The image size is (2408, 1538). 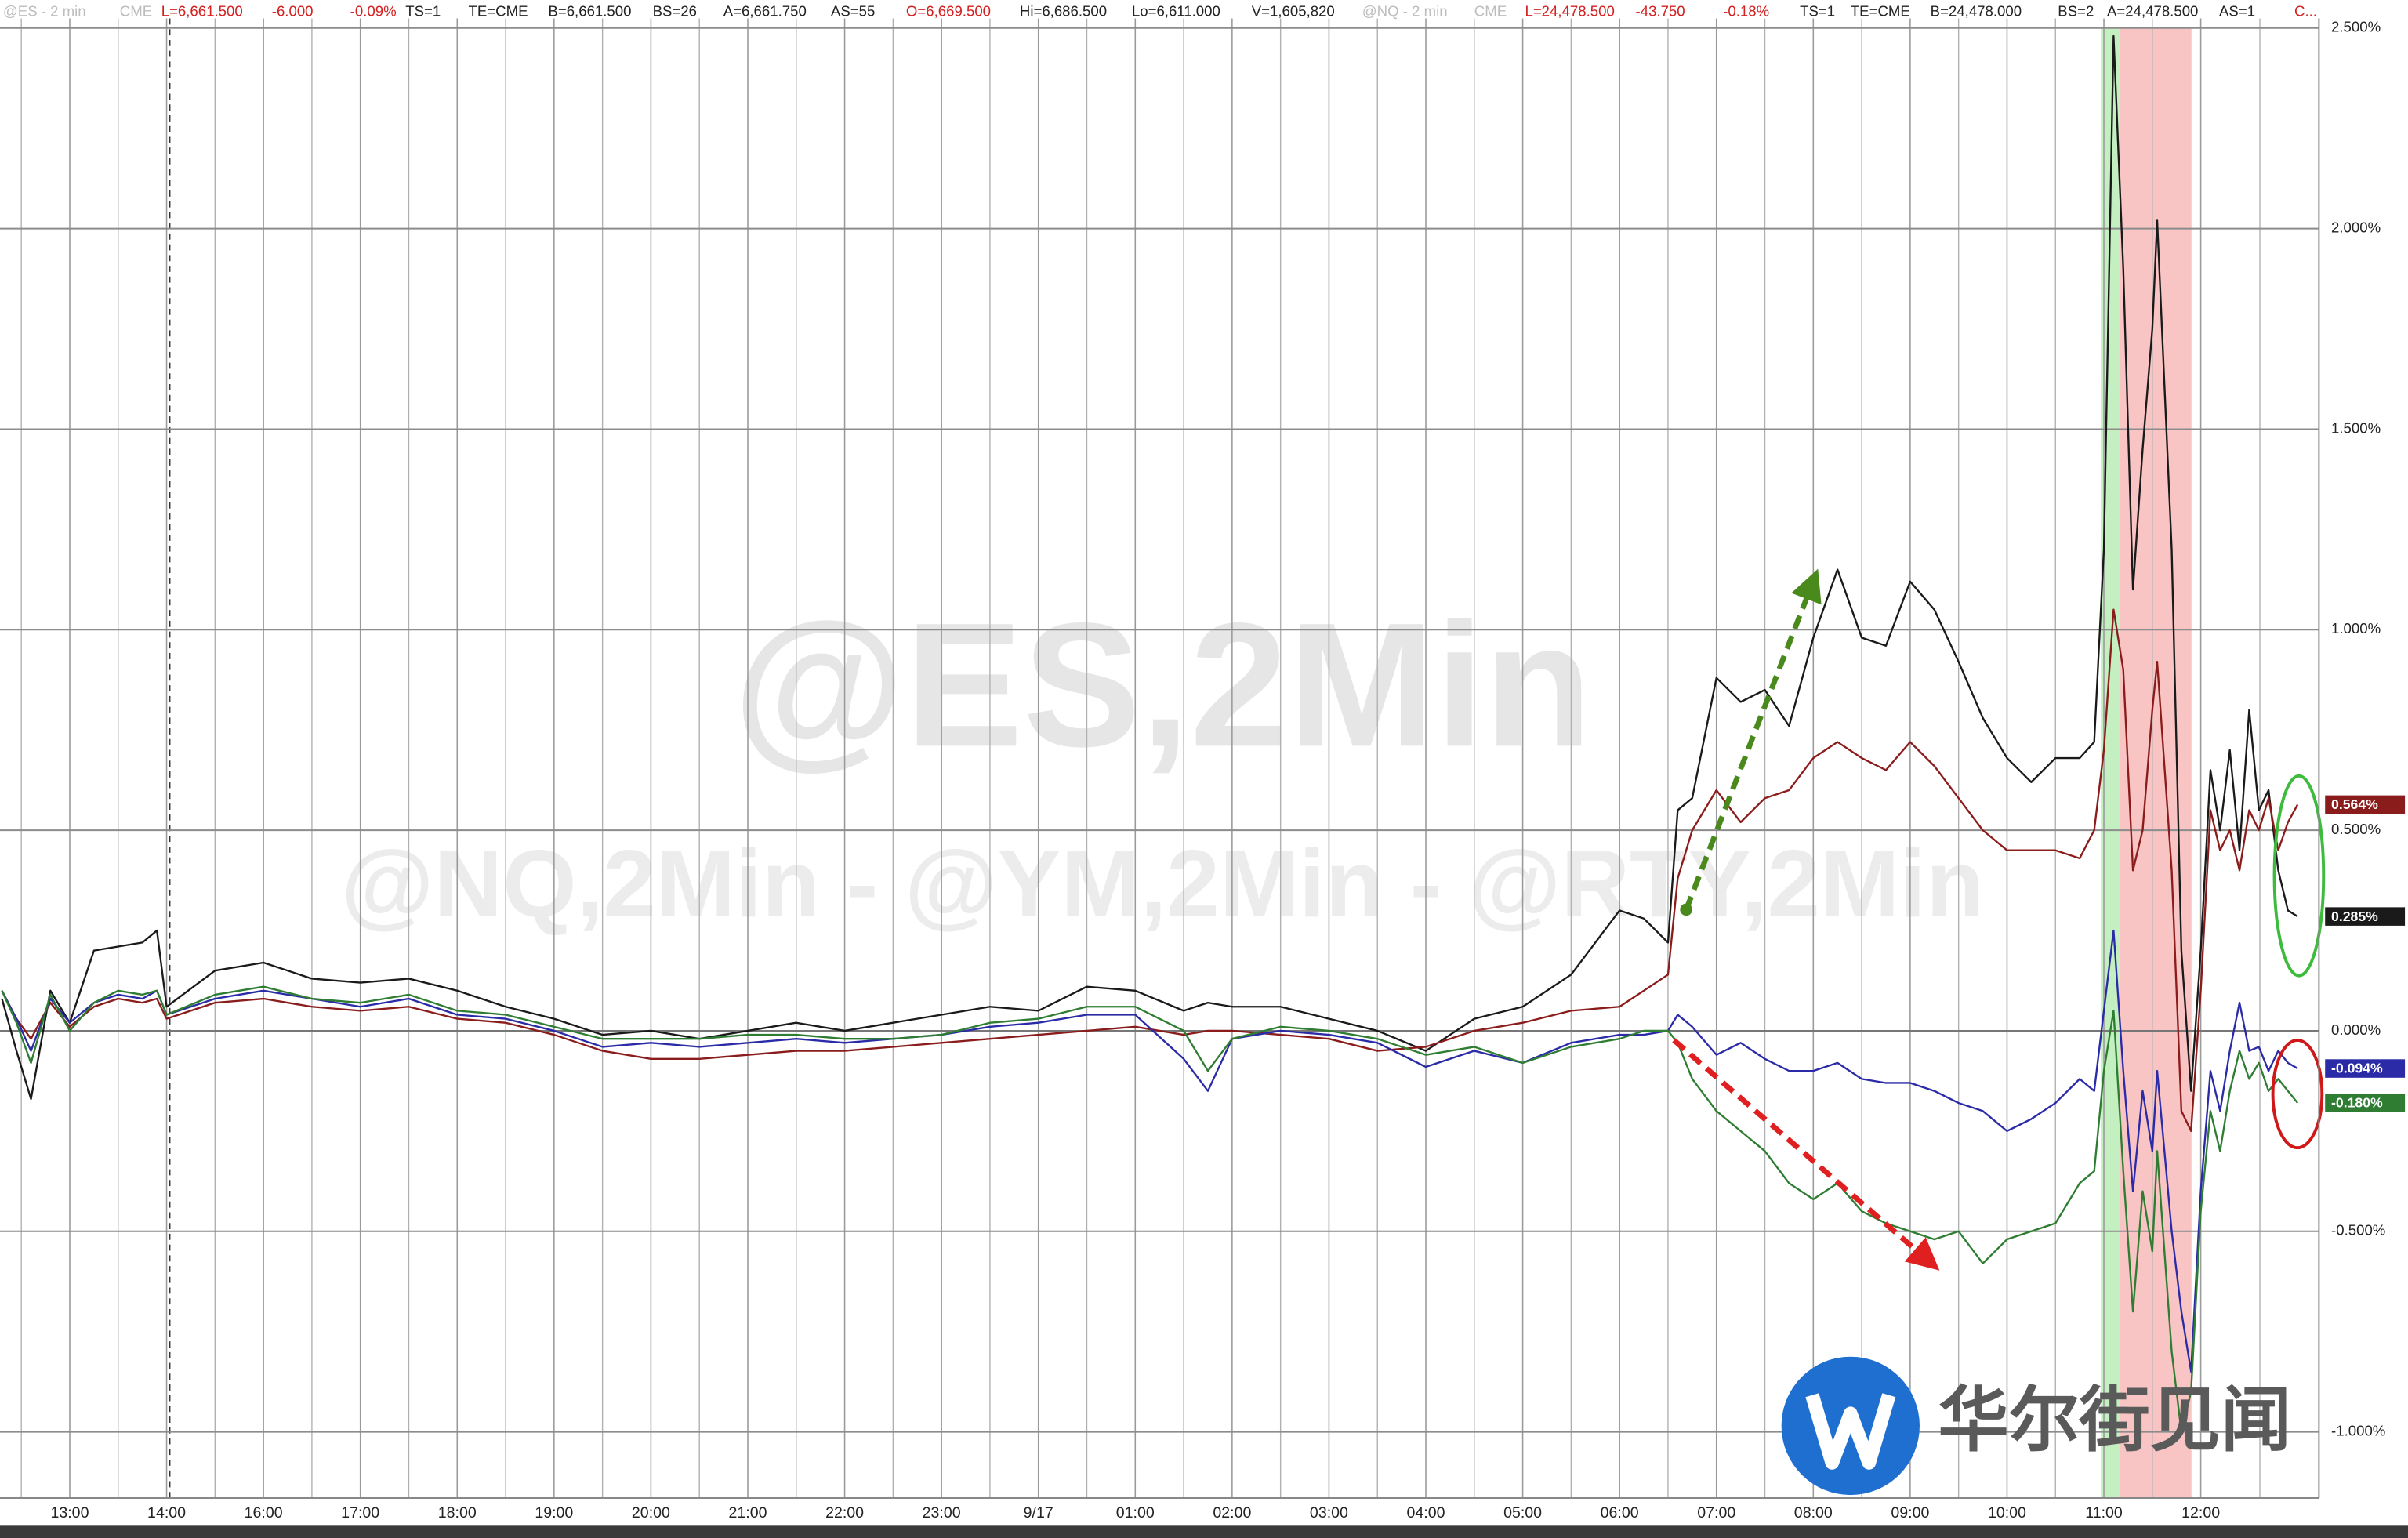 What do you see at coordinates (2357, 1068) in the screenshot?
I see `last-value-label: -0.094%` at bounding box center [2357, 1068].